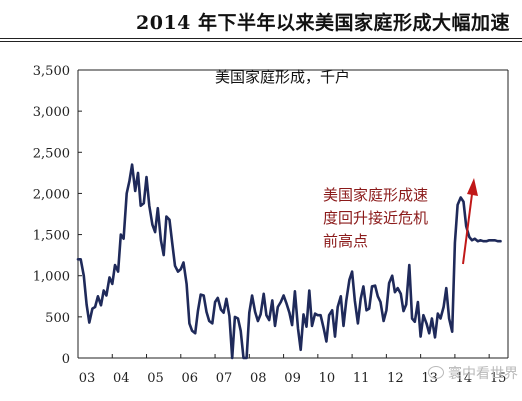 This screenshot has height=401, width=522. Describe the element at coordinates (395, 378) in the screenshot. I see `x-tick-label: 12` at that location.